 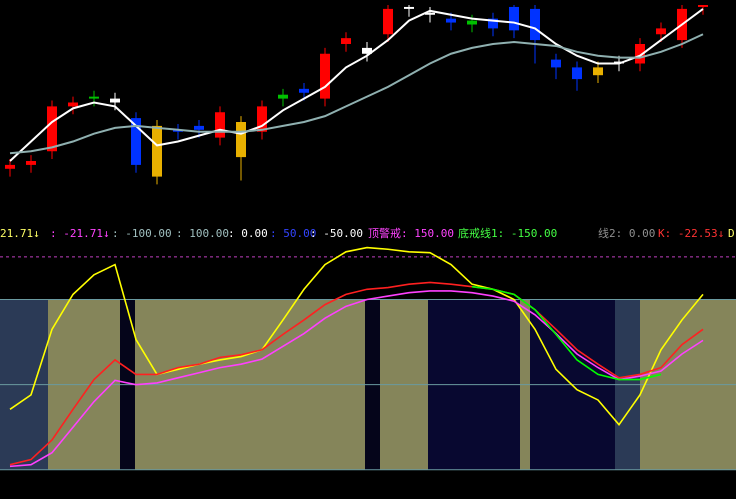 What do you see at coordinates (411, 233) in the screenshot?
I see `legend-entry: 顶警戒: 150.00` at bounding box center [411, 233].